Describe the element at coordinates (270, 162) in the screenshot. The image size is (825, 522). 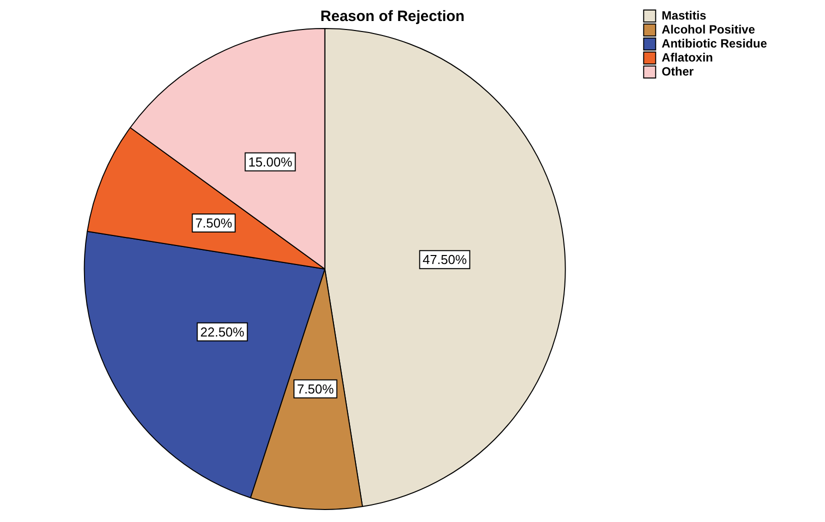
I see `data-label: 15.00%` at that location.